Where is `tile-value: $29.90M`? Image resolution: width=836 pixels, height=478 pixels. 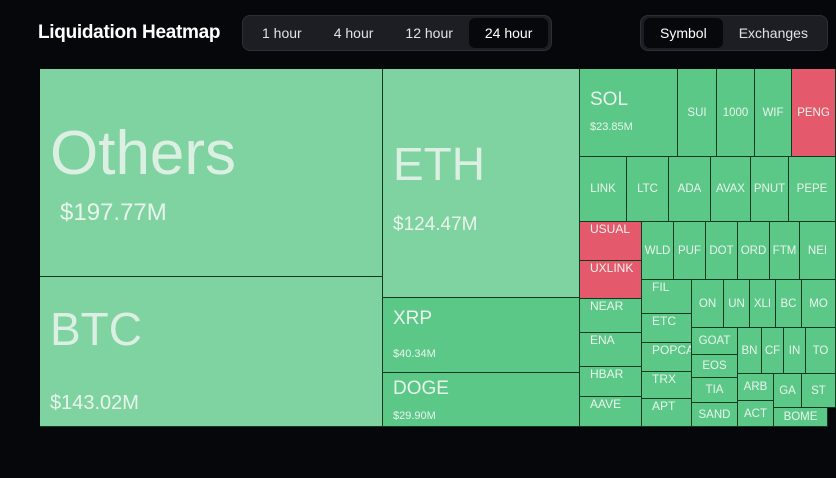
tile-value: $29.90M is located at coordinates (414, 416).